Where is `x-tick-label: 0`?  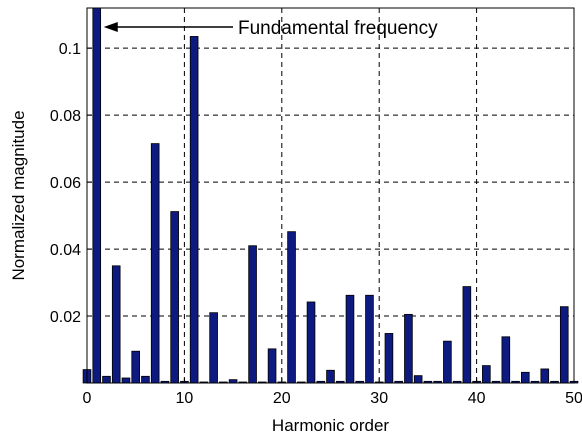
x-tick-label: 0 is located at coordinates (87, 398).